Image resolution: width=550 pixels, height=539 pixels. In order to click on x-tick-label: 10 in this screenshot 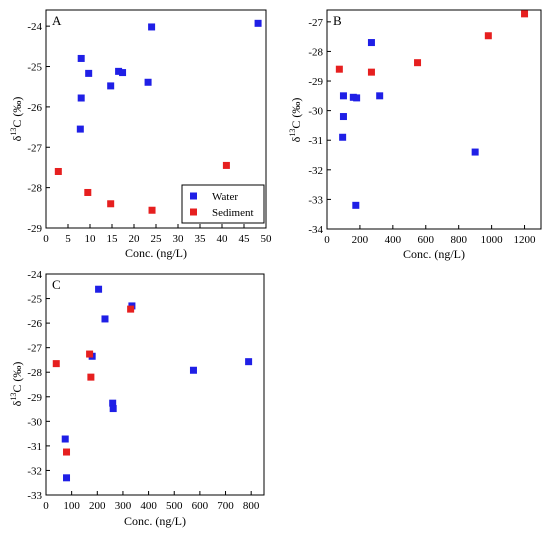, I will do `click(91, 239)`.